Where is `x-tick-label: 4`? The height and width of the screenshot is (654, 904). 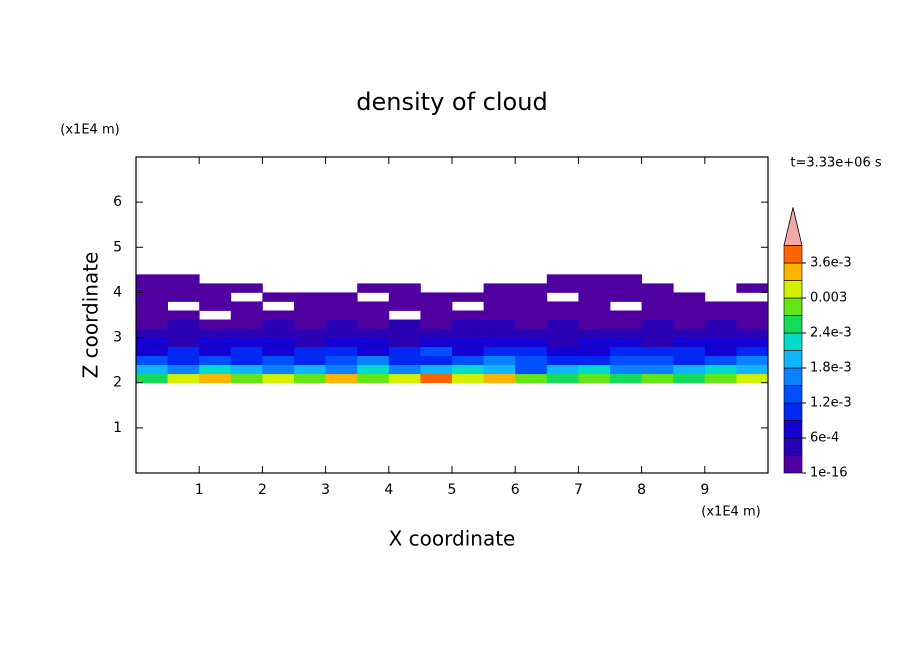
x-tick-label: 4 is located at coordinates (388, 490).